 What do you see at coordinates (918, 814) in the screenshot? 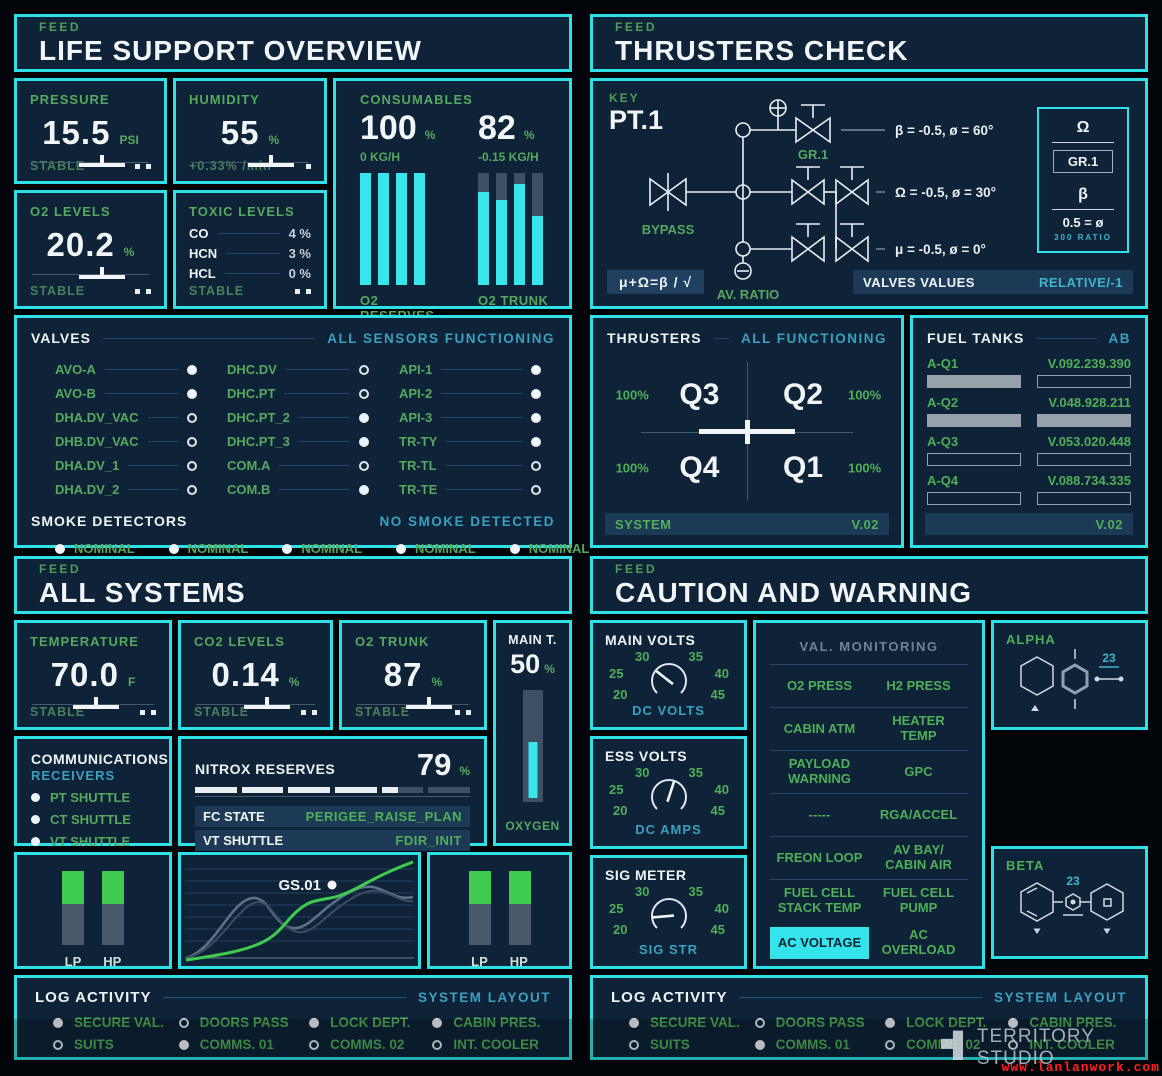
I see `annunciator-button: RGA/ACCEL` at bounding box center [918, 814].